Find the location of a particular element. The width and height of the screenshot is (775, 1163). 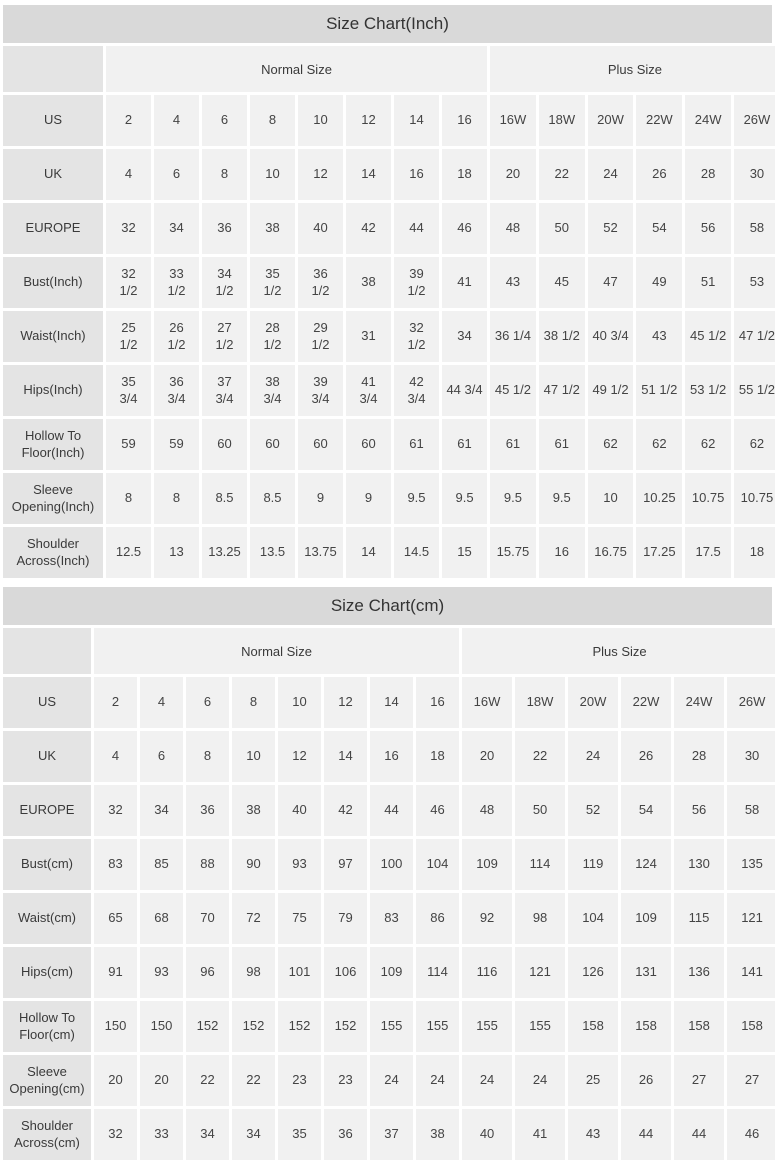

size-value-cell: 38 3/4 is located at coordinates (272, 390).